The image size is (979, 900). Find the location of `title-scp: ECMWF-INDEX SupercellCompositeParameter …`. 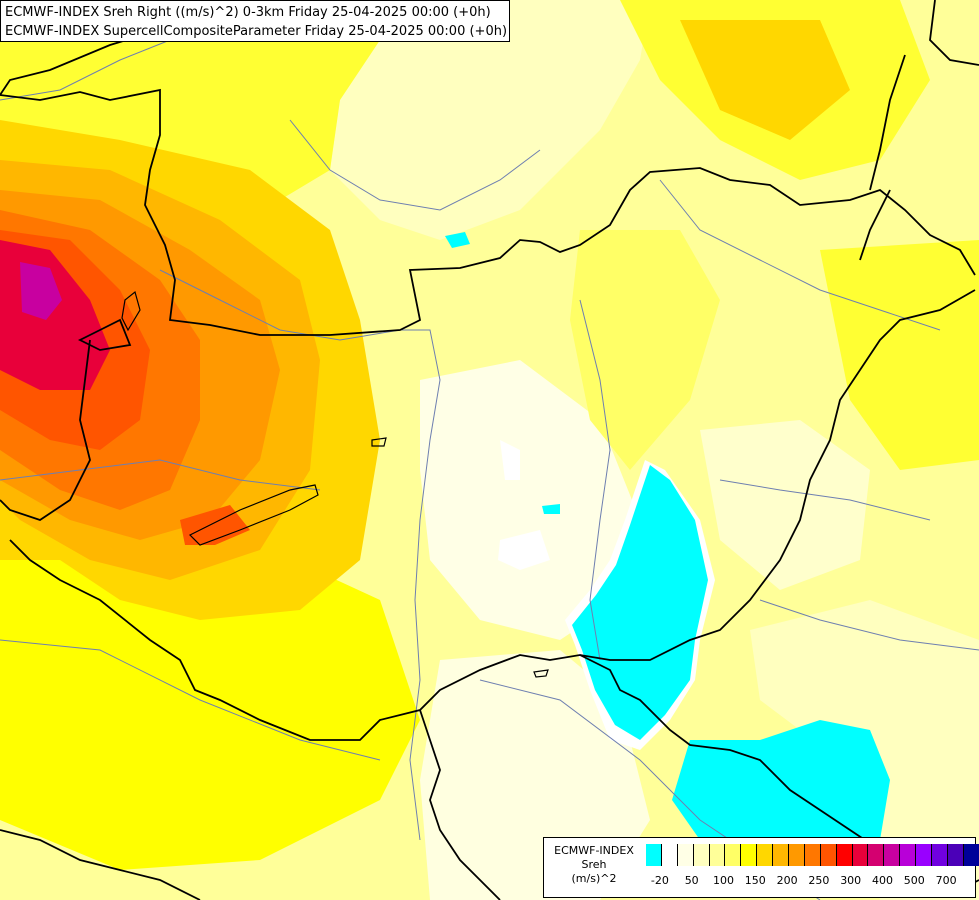

title-scp: ECMWF-INDEX SupercellCompositeParameter … is located at coordinates (256, 31).